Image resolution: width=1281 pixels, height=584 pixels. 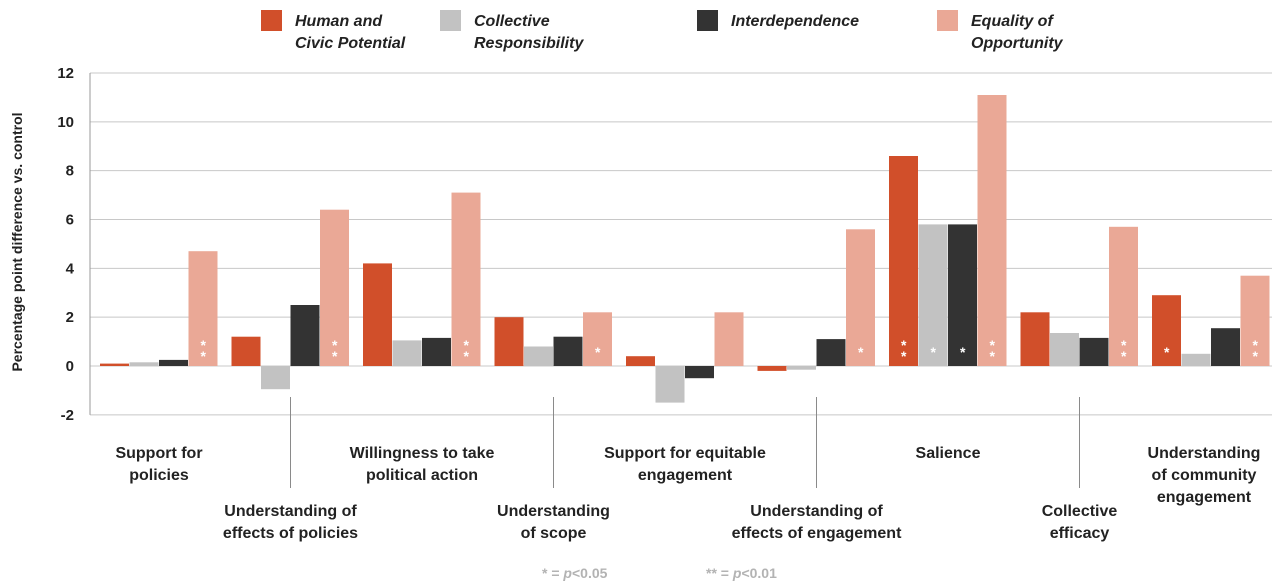 I want to click on y-axis-label: Percentage point difference vs. control, so click(x=17, y=241).